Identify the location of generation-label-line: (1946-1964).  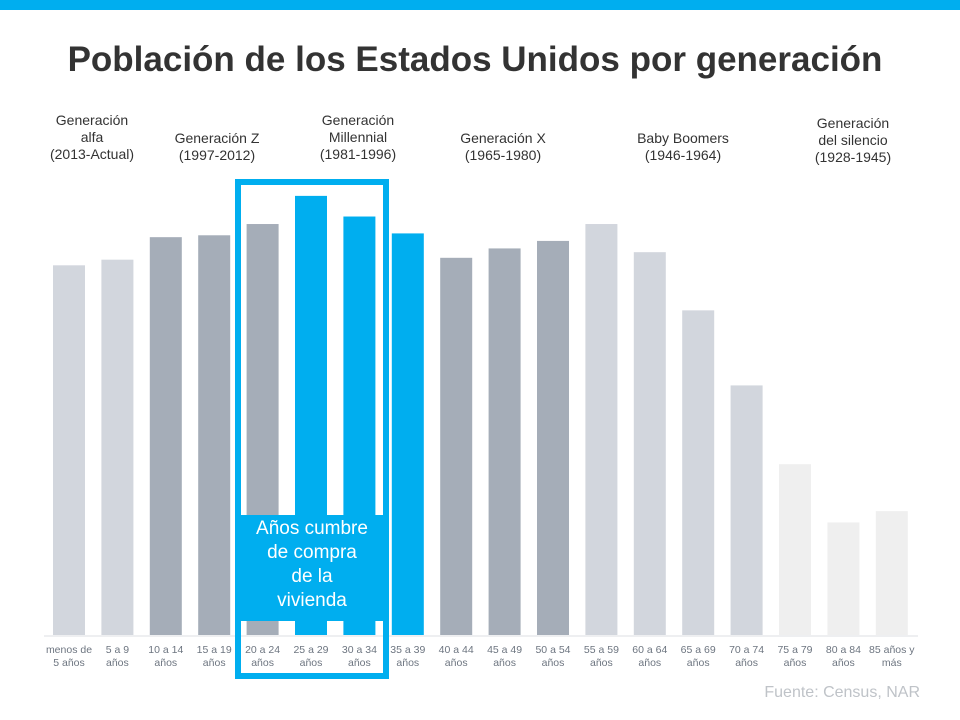
(683, 155).